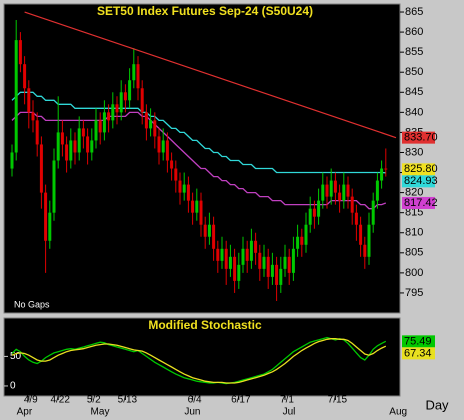 The width and height of the screenshot is (464, 420). Describe the element at coordinates (414, 32) in the screenshot. I see `y-tick-label: 860` at that location.